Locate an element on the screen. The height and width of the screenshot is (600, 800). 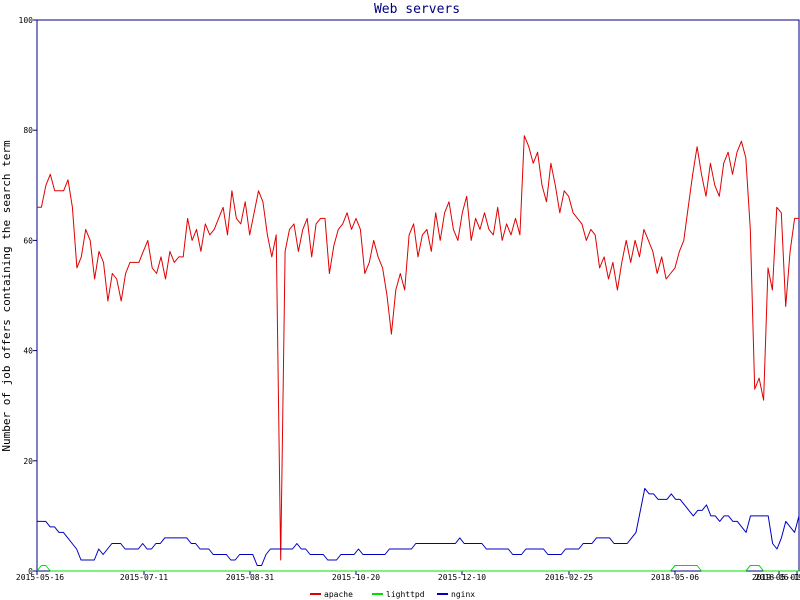
legend: apache lighttpd nginx is located at coordinates (392, 594).